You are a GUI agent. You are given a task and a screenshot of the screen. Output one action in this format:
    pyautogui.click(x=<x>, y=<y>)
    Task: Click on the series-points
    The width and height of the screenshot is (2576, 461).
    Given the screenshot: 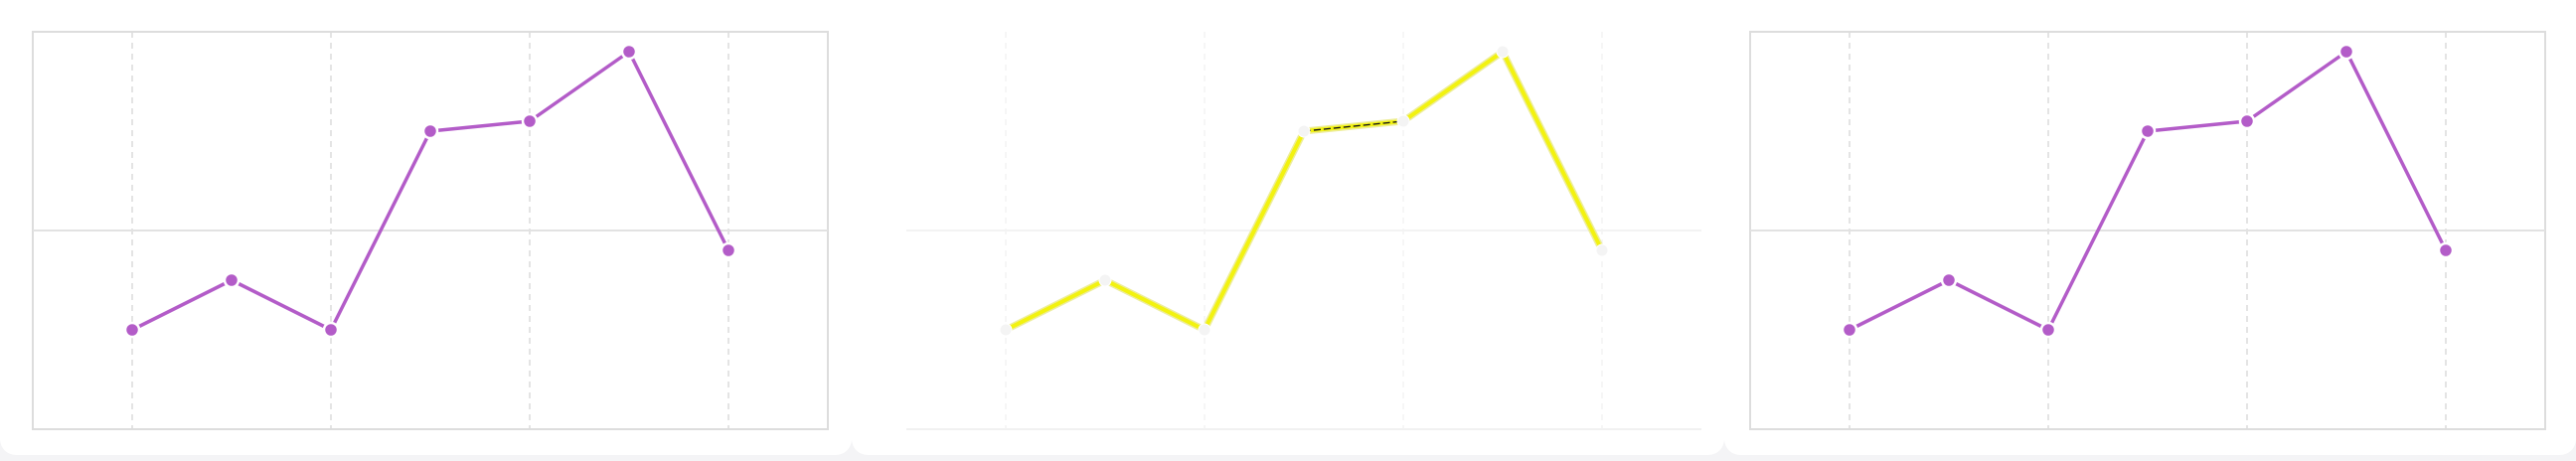 What is the action you would take?
    pyautogui.click(x=1304, y=191)
    